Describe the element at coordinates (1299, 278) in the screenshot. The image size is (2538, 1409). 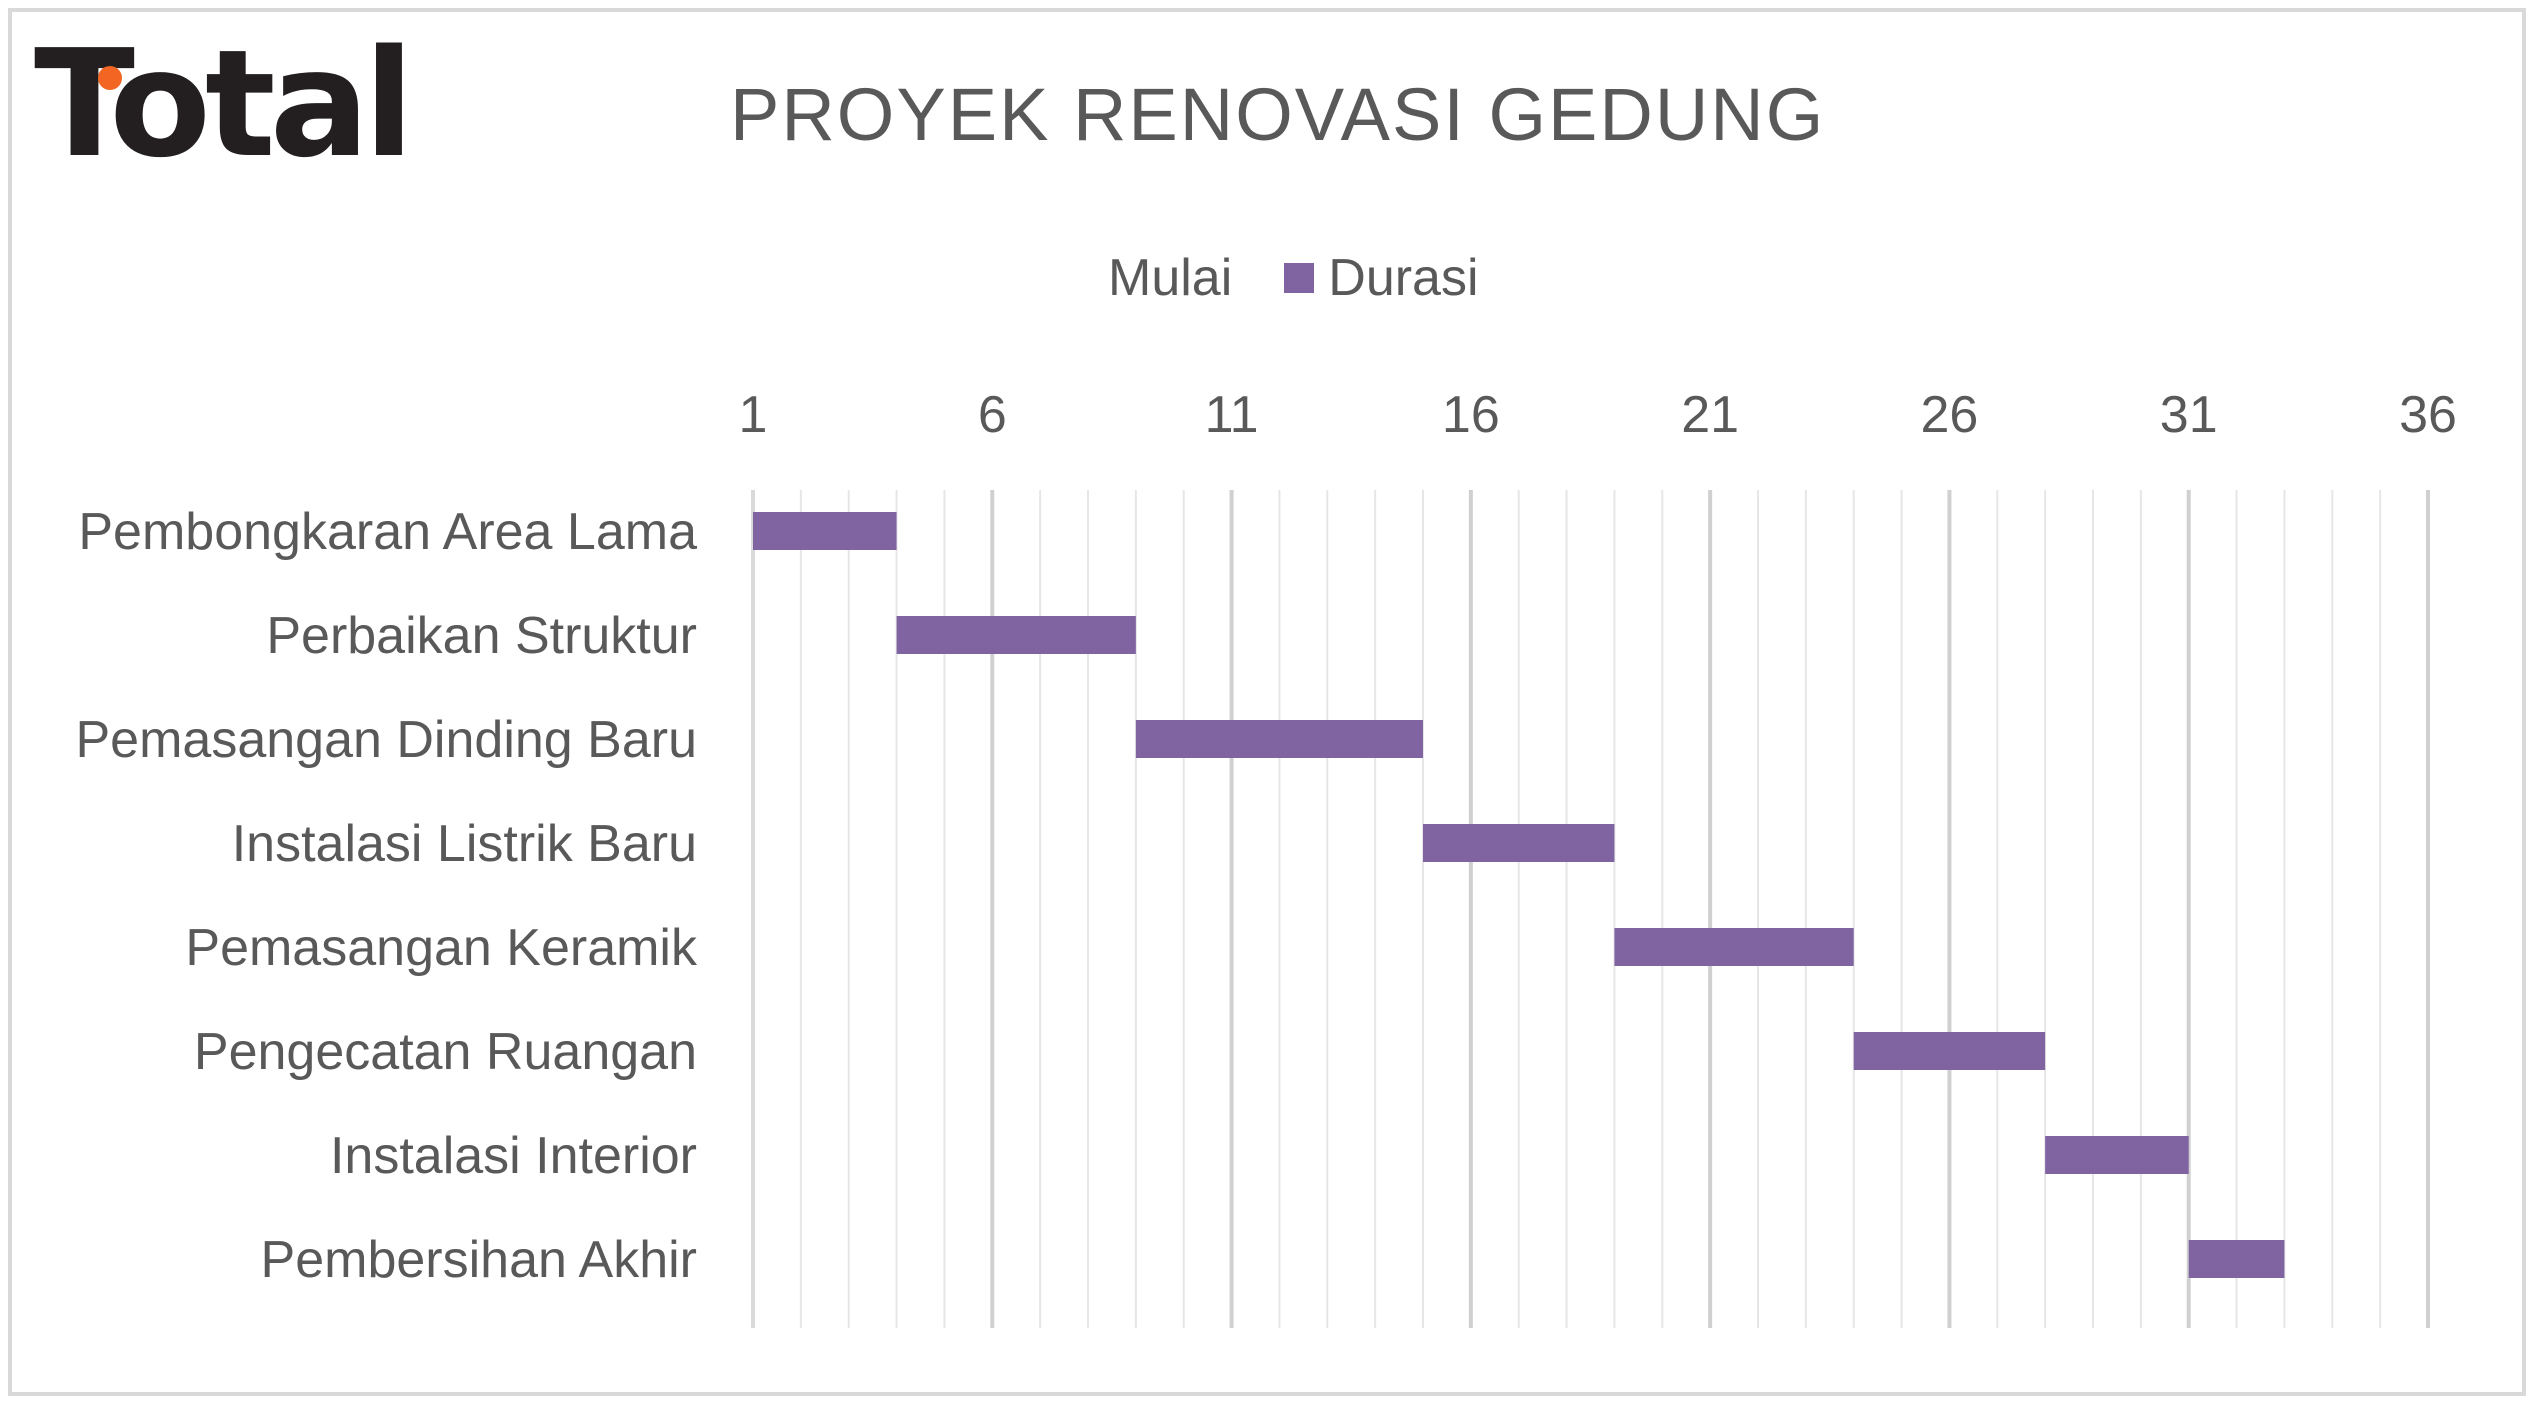
I see `legend-swatch-durasi` at that location.